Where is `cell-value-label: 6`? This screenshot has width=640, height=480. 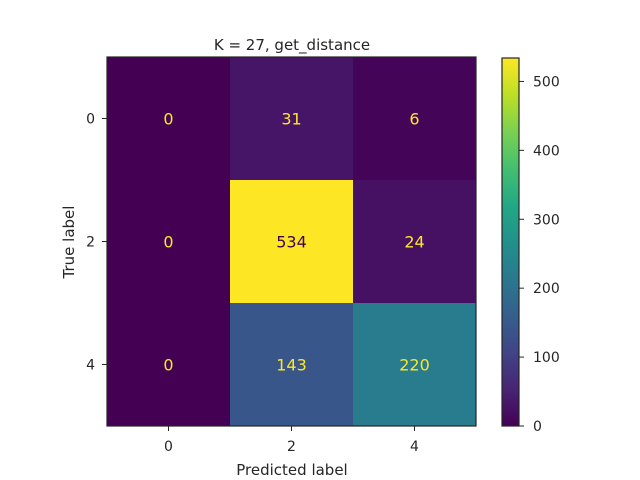
cell-value-label: 6 is located at coordinates (414, 119).